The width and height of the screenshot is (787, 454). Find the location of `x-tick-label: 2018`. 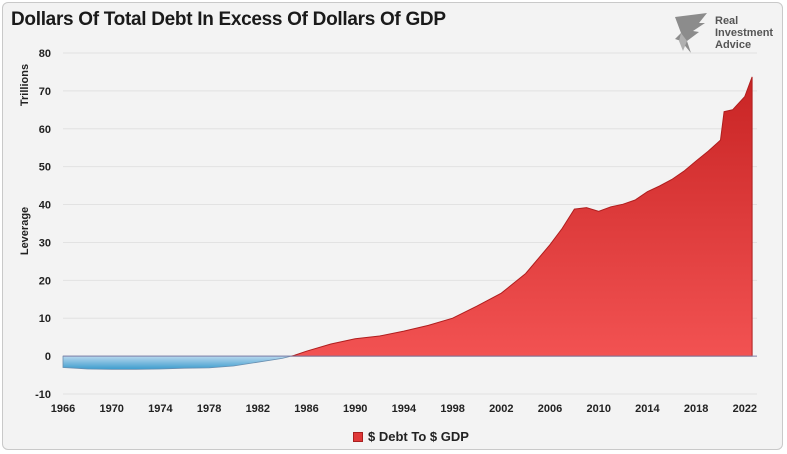

x-tick-label: 2018 is located at coordinates (696, 409).